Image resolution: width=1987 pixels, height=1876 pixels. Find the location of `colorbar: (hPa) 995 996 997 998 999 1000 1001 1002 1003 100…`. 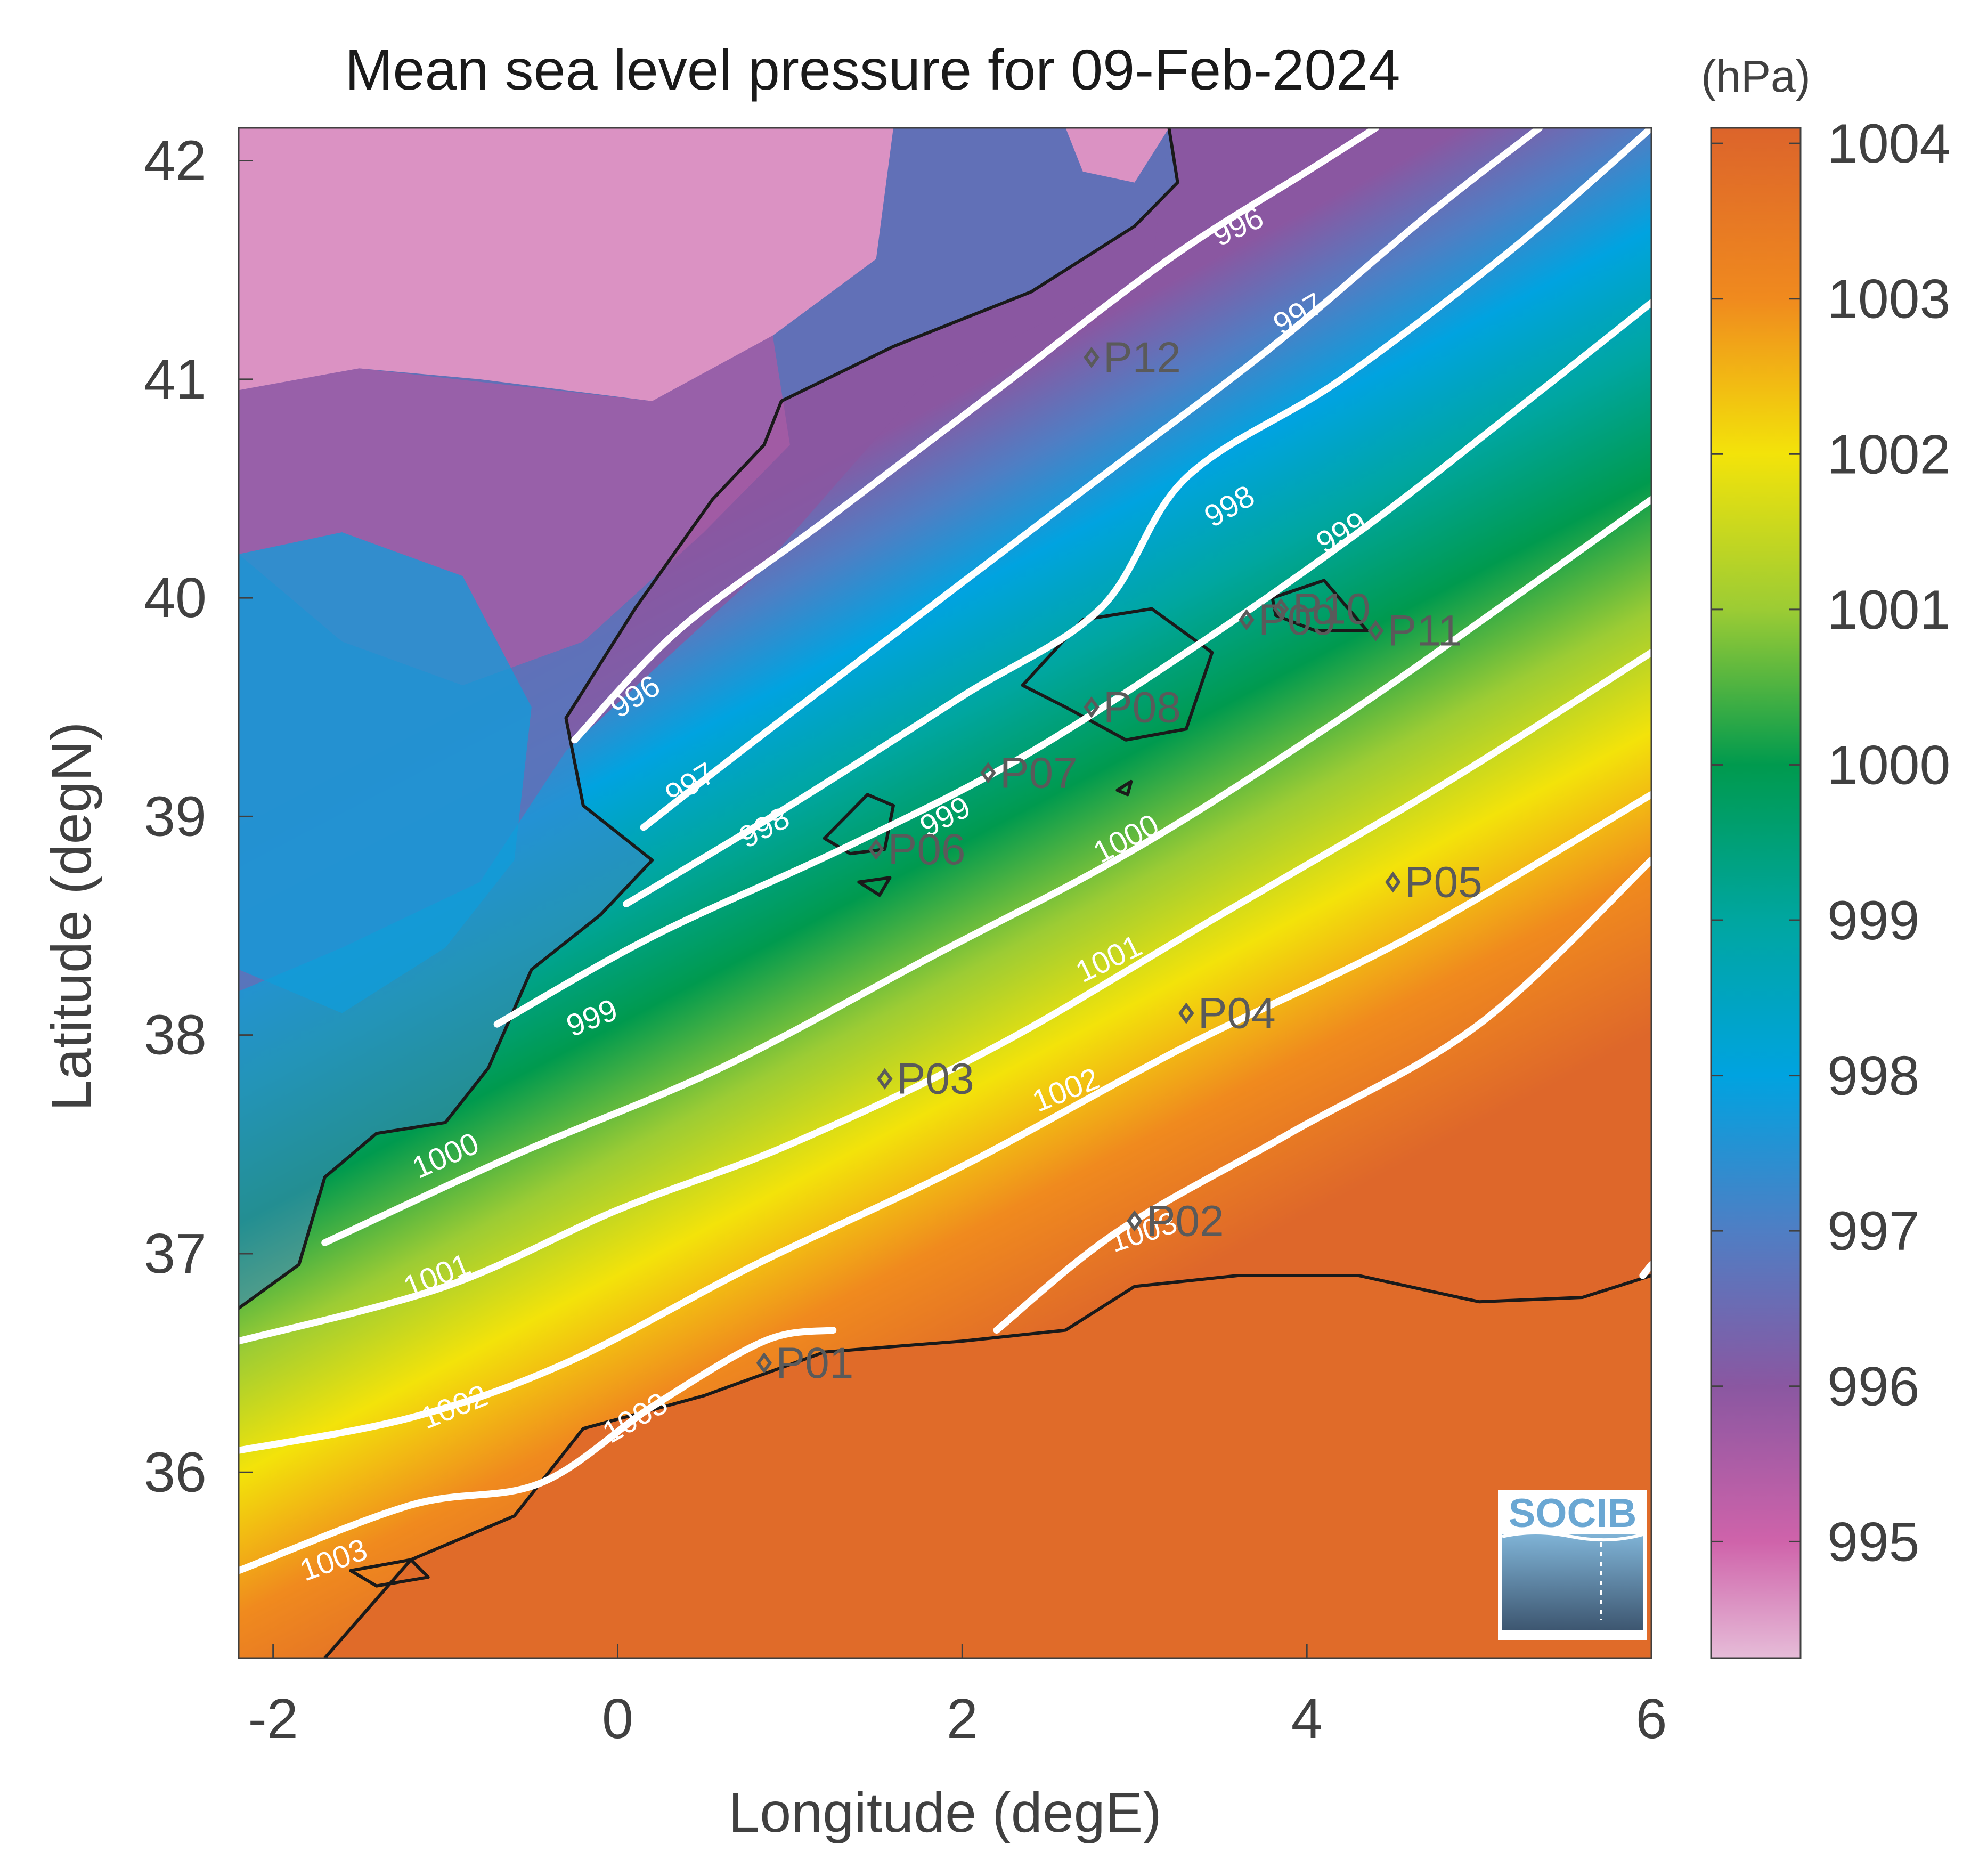

colorbar: (hPa) 995 996 997 998 999 1000 1001 1002 1003 100… is located at coordinates (1826, 855).